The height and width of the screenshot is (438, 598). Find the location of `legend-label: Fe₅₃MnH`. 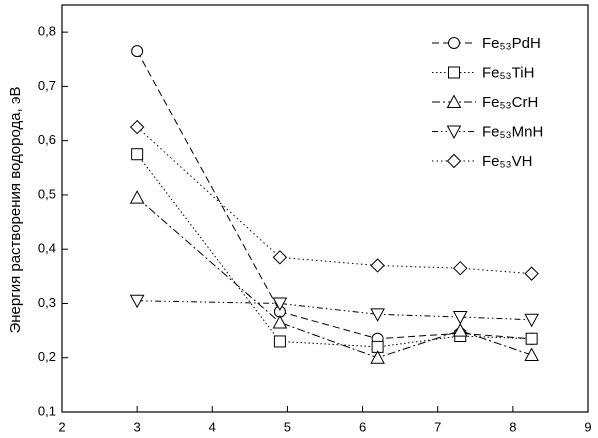

legend-label: Fe₅₃MnH is located at coordinates (512, 131).